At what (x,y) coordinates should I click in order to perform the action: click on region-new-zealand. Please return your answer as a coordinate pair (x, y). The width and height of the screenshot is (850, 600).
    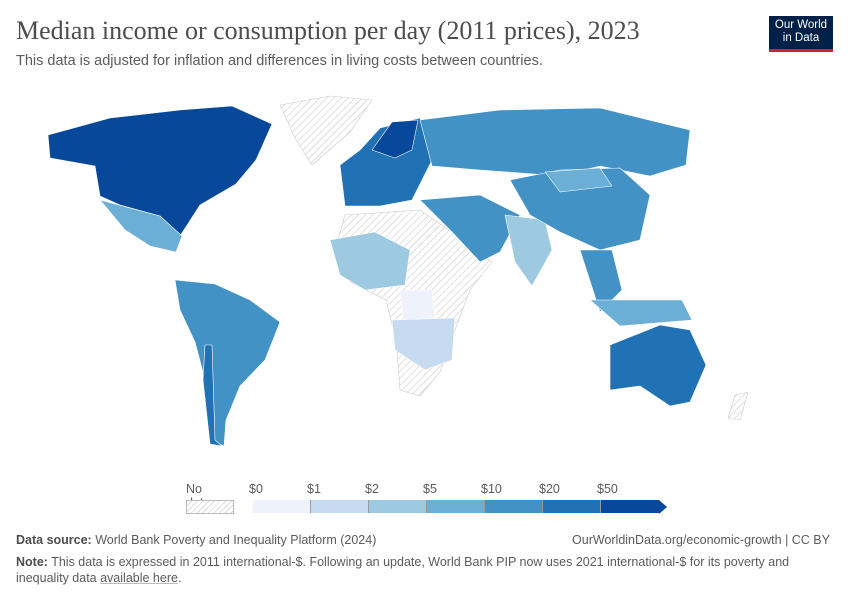
    Looking at the image, I should click on (738, 406).